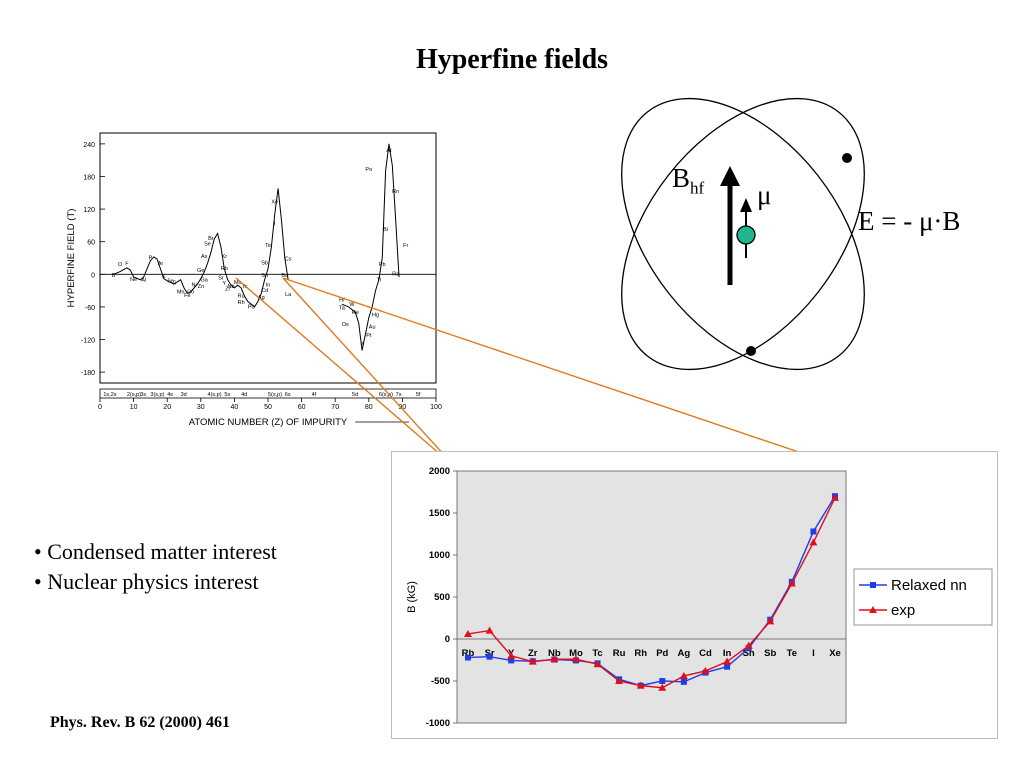 The image size is (1024, 768). Describe the element at coordinates (204, 257) in the screenshot. I see `element-label: As` at that location.